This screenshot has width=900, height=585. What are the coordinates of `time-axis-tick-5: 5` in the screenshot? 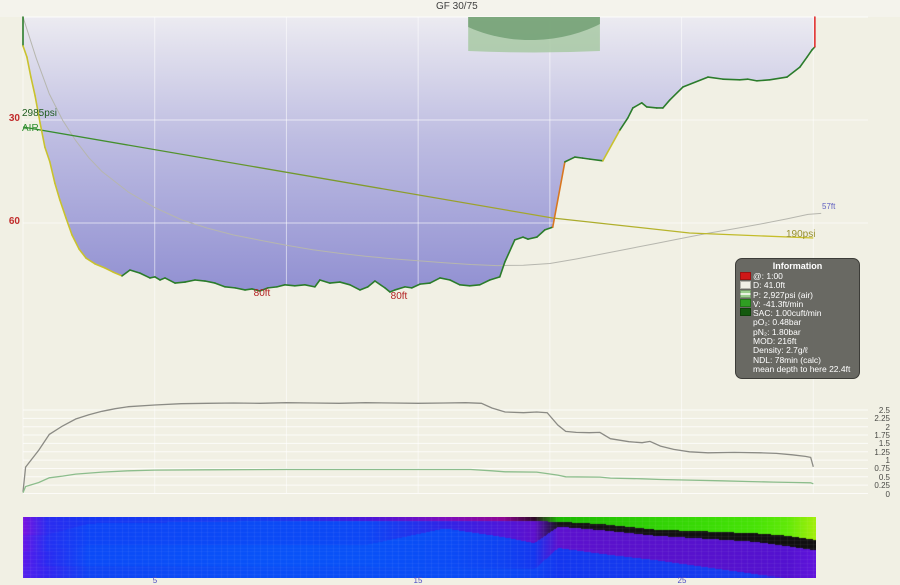 It's located at (155, 580).